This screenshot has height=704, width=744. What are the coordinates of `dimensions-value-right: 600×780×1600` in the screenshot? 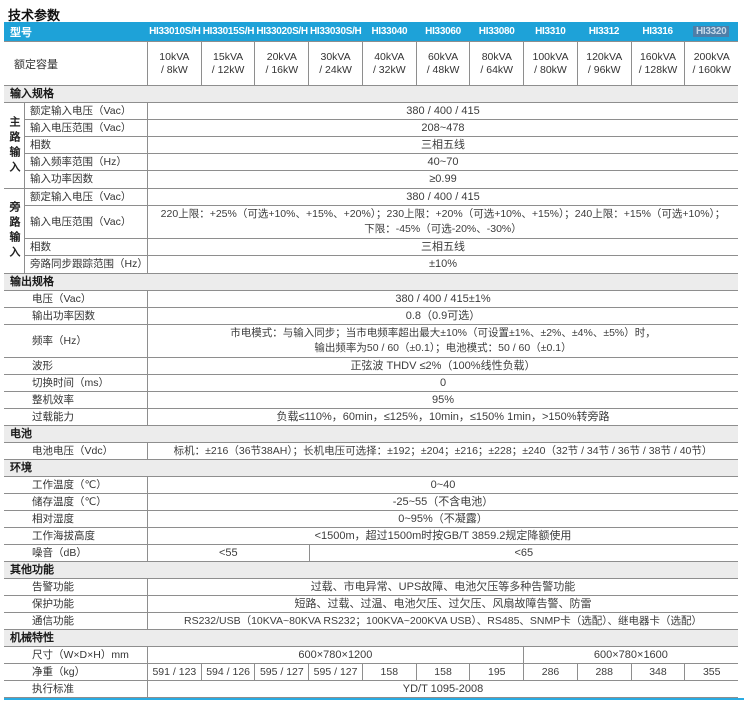 It's located at (630, 655).